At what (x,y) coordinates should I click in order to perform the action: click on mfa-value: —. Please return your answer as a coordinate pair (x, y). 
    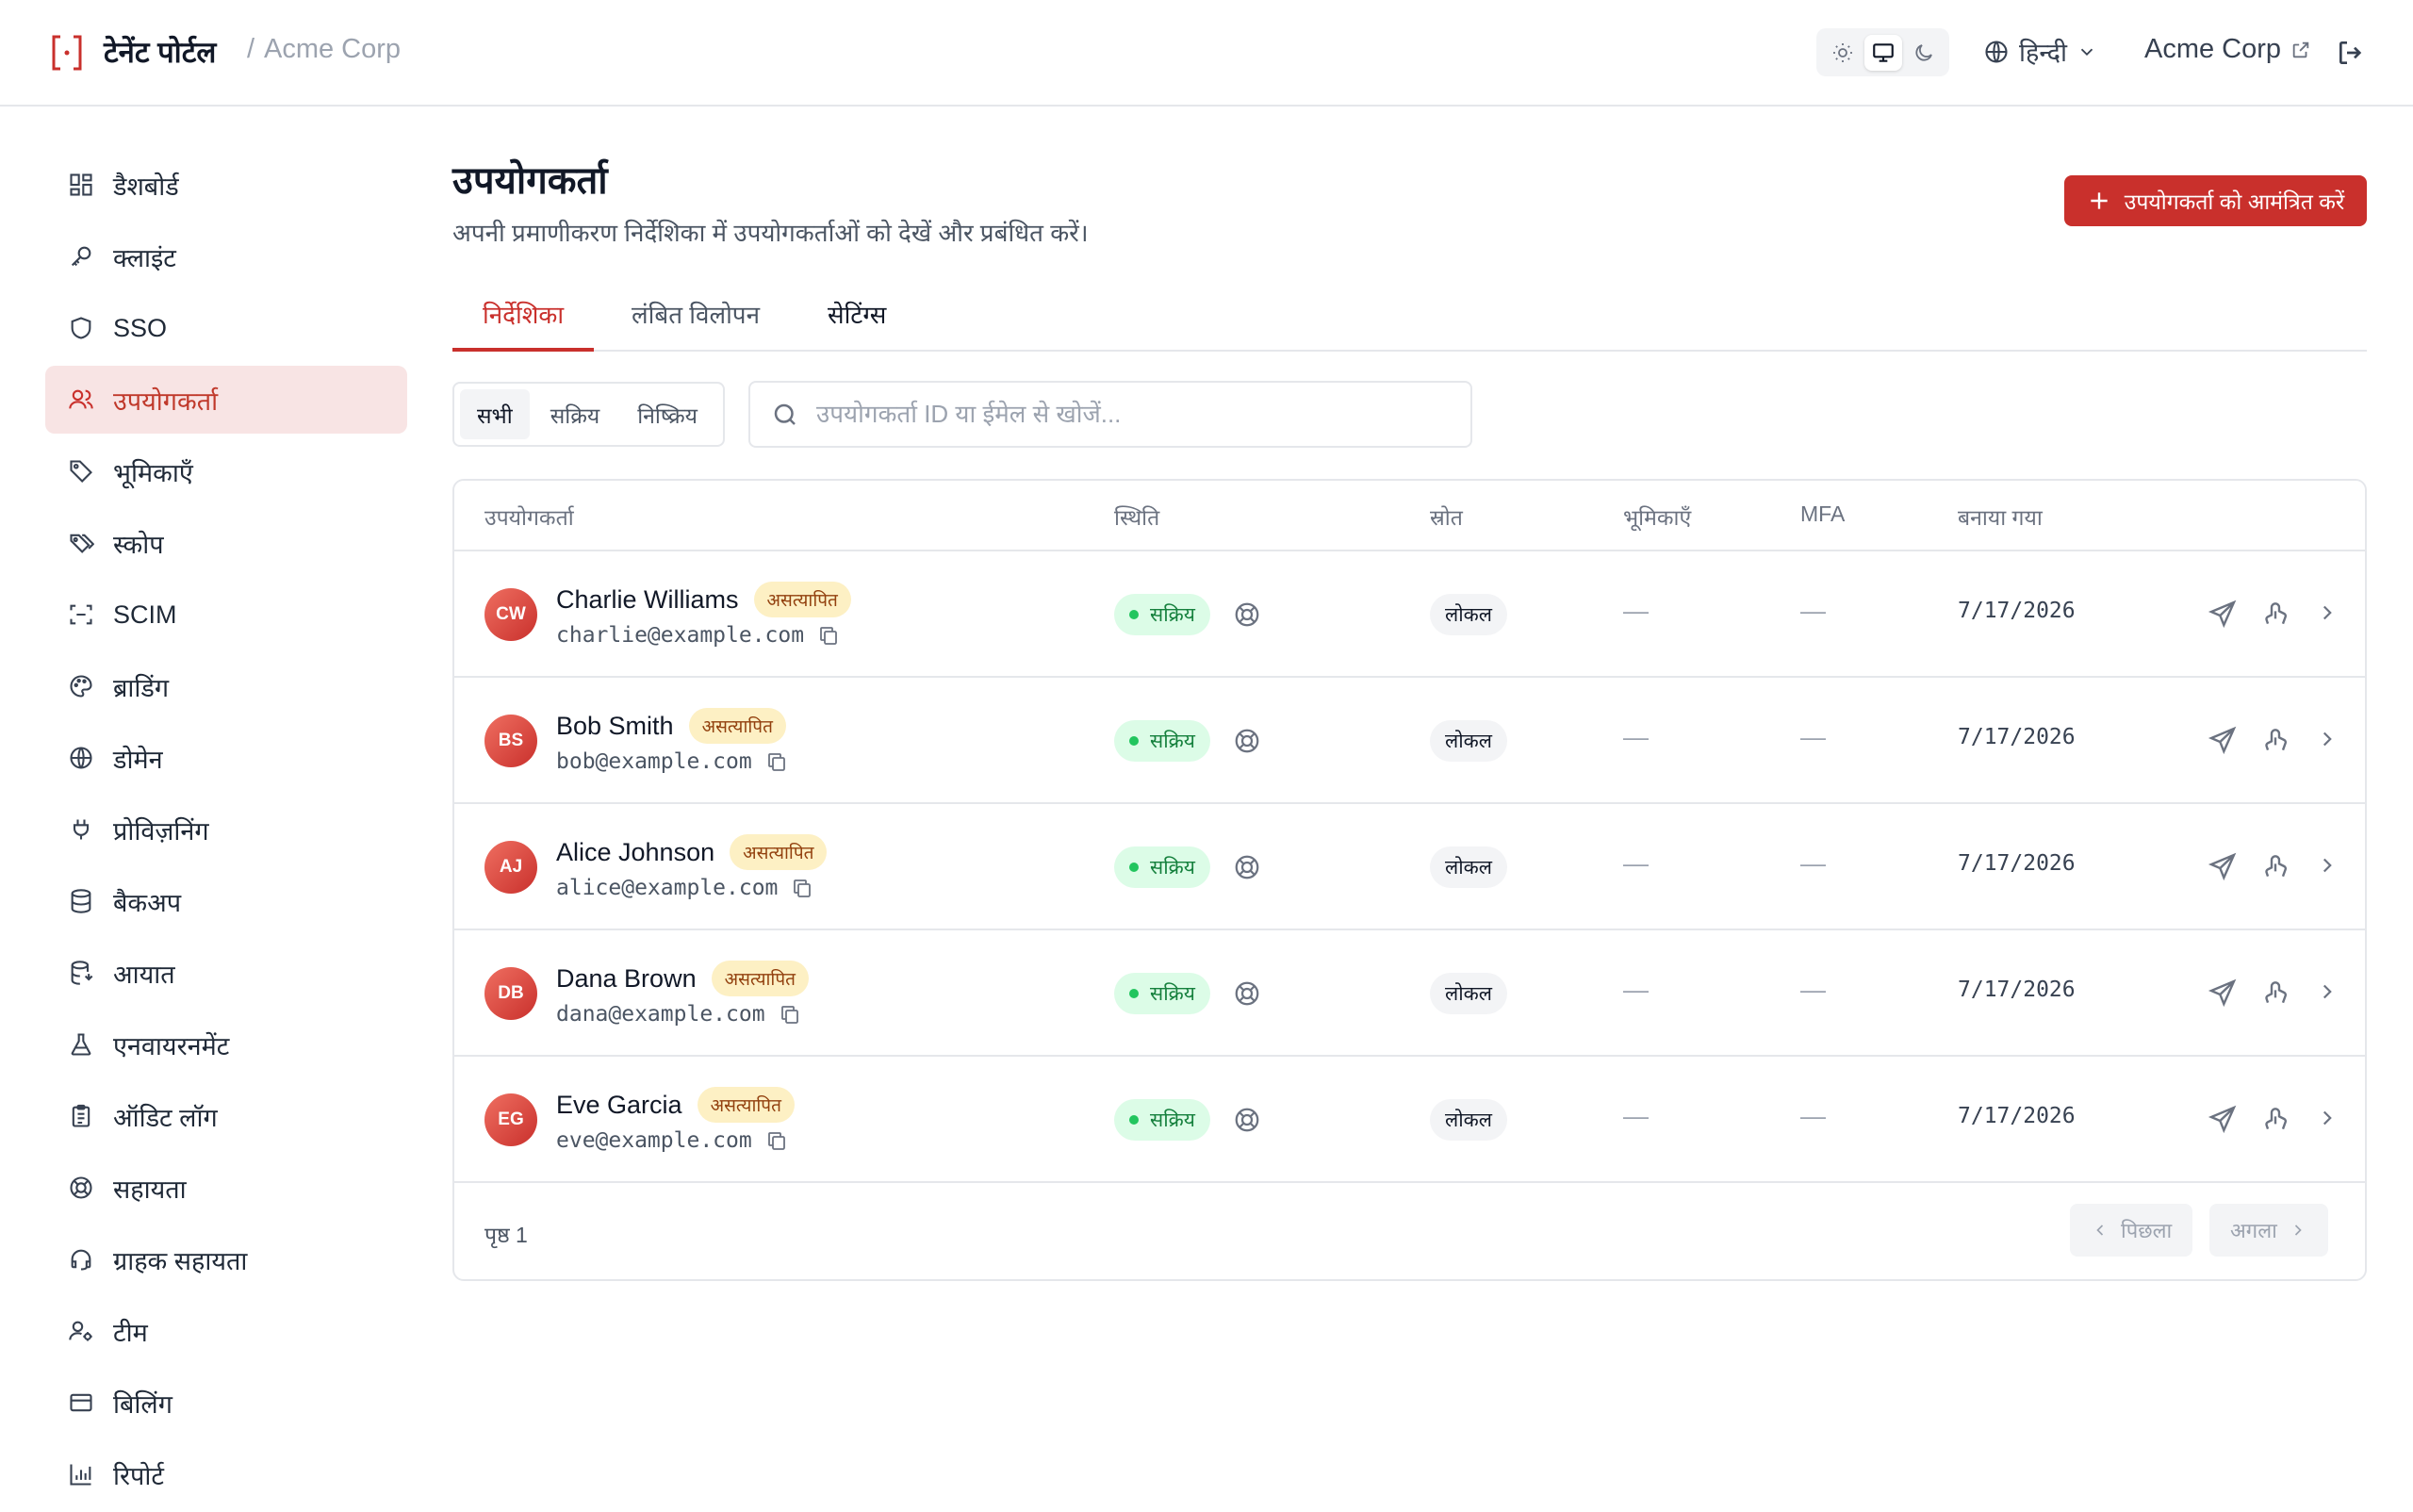
    Looking at the image, I should click on (1813, 737).